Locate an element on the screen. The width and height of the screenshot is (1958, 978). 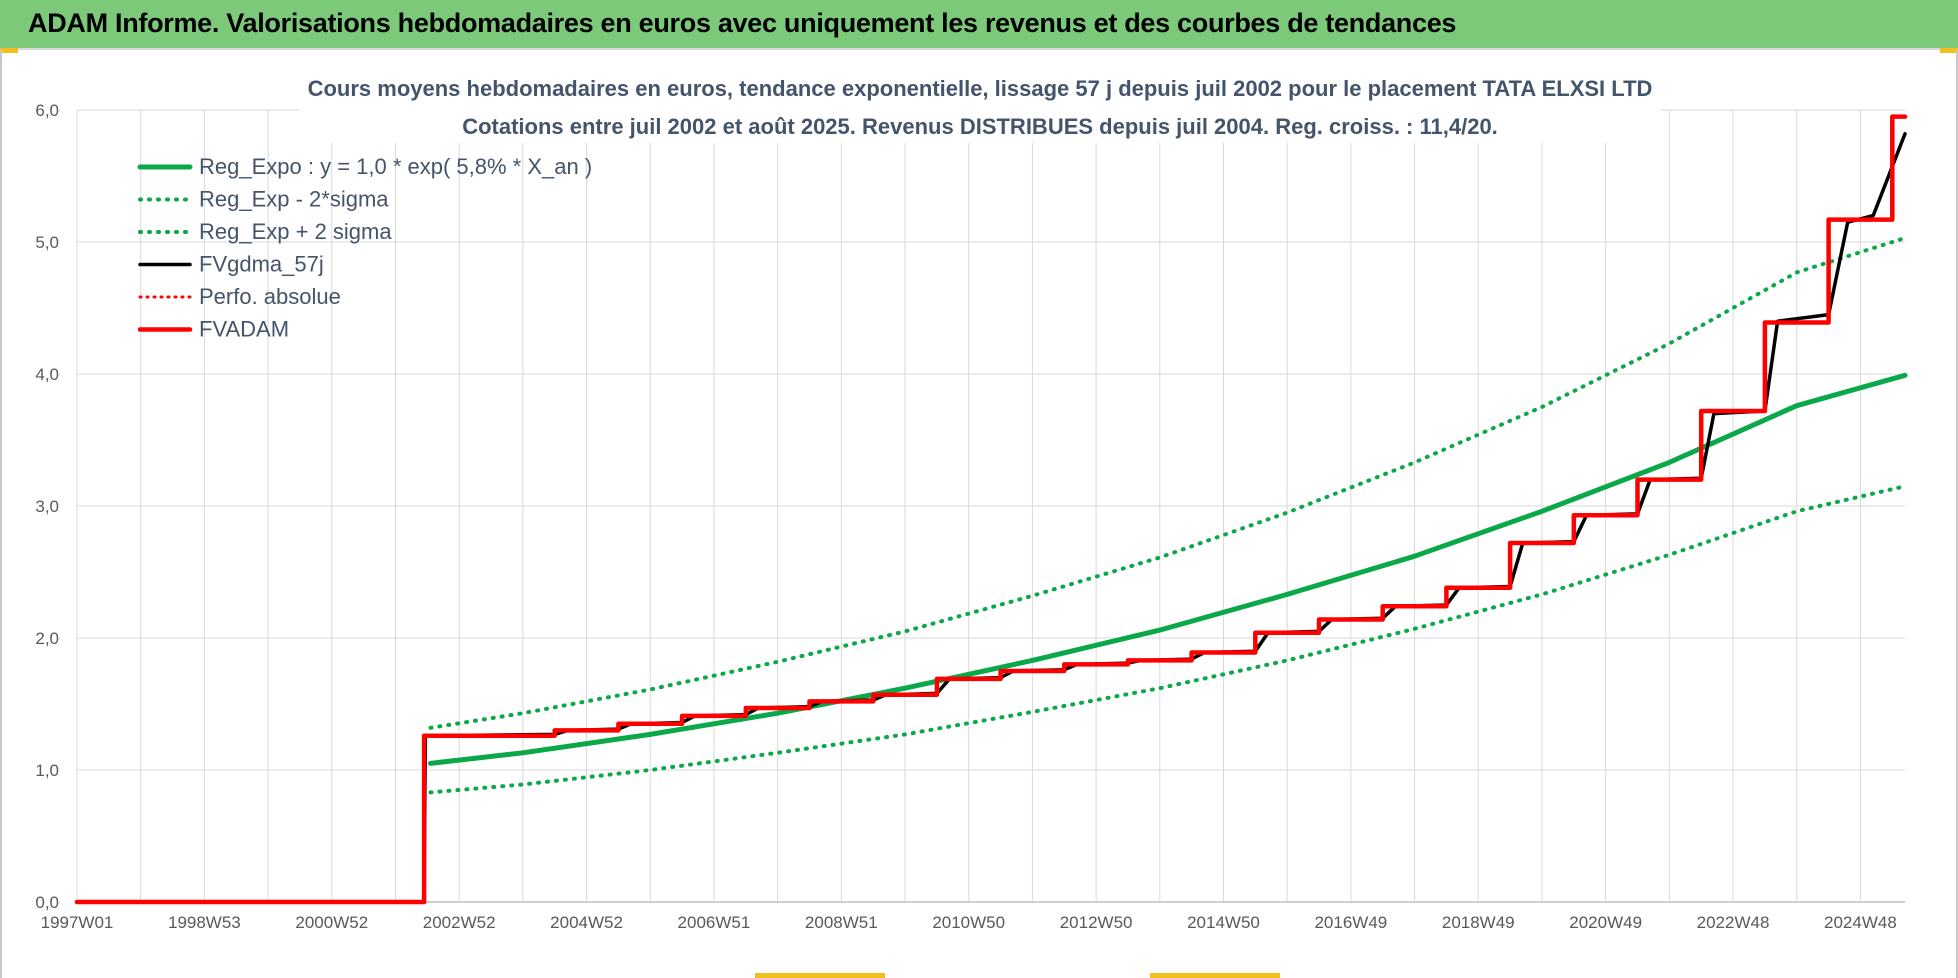
title-background is located at coordinates (980, 107).